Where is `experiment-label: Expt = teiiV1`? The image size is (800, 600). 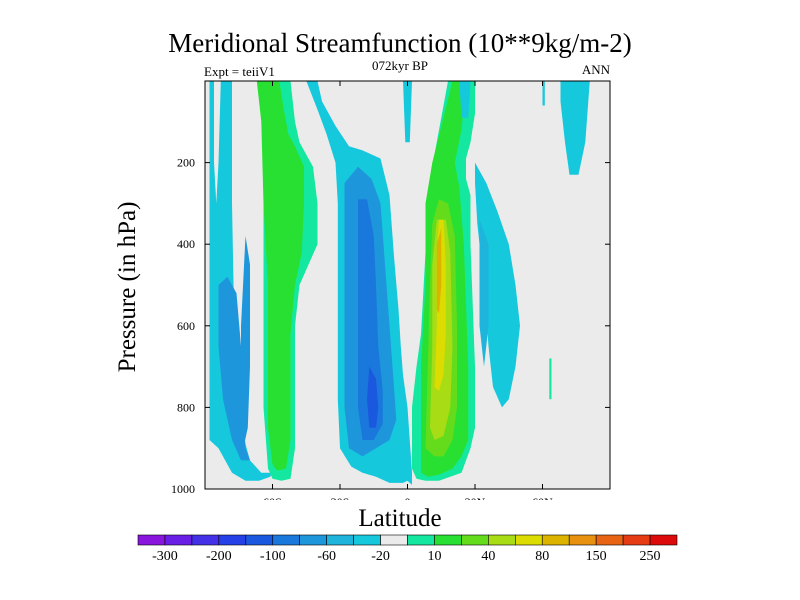 experiment-label: Expt = teiiV1 is located at coordinates (239, 71).